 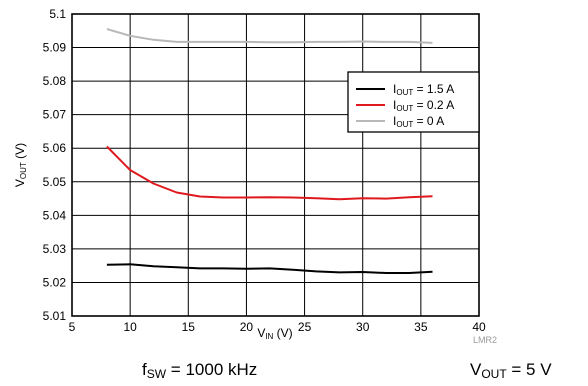 I want to click on x-tick-labels: 5 10 15 20 25 30 35 40, so click(x=277, y=327).